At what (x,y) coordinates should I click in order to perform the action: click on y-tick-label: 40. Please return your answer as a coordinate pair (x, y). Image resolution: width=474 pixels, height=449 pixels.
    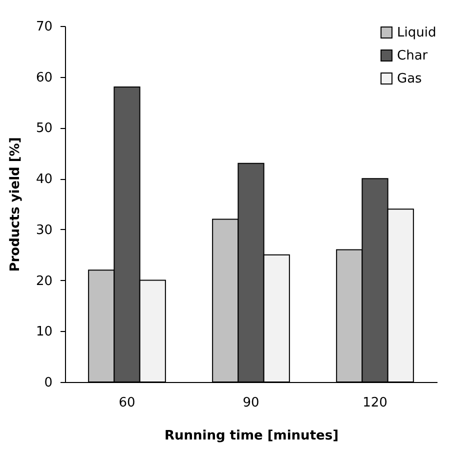
    Looking at the image, I should click on (44, 180).